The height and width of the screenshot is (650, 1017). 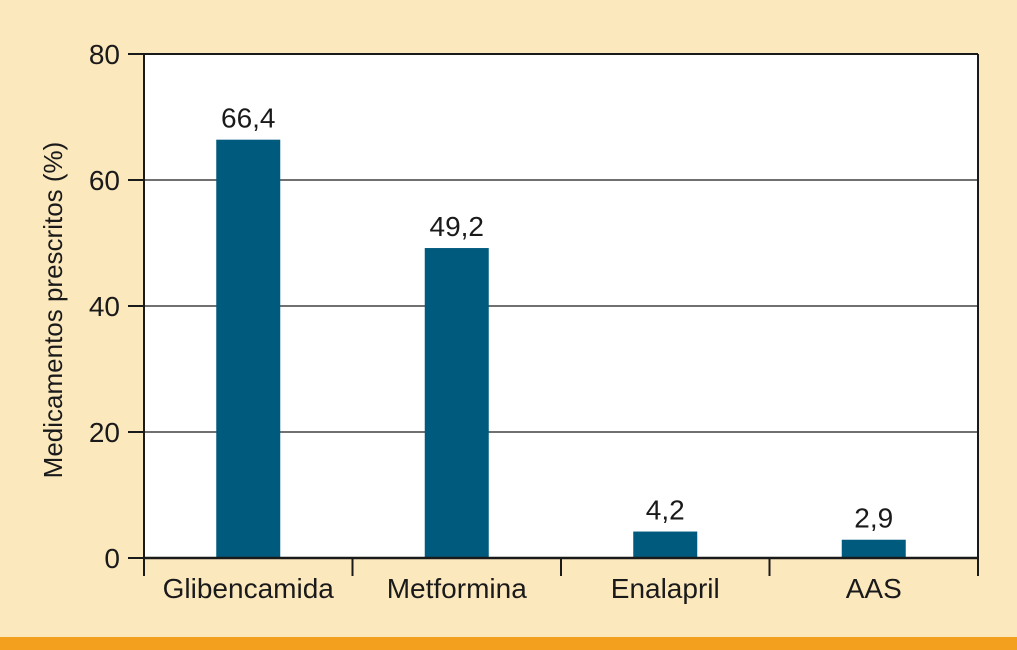 I want to click on x-tick-label: Glibencamida, so click(x=249, y=588).